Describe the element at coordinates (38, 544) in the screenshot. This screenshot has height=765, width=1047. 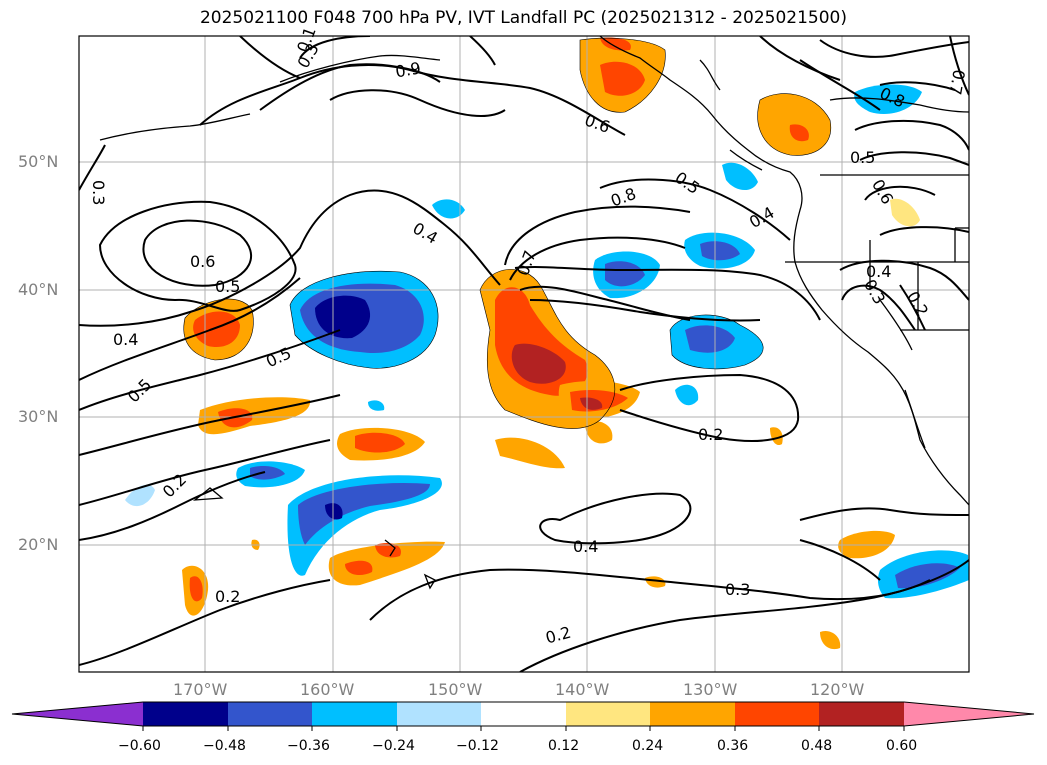
I see `lat-label: 20°N` at that location.